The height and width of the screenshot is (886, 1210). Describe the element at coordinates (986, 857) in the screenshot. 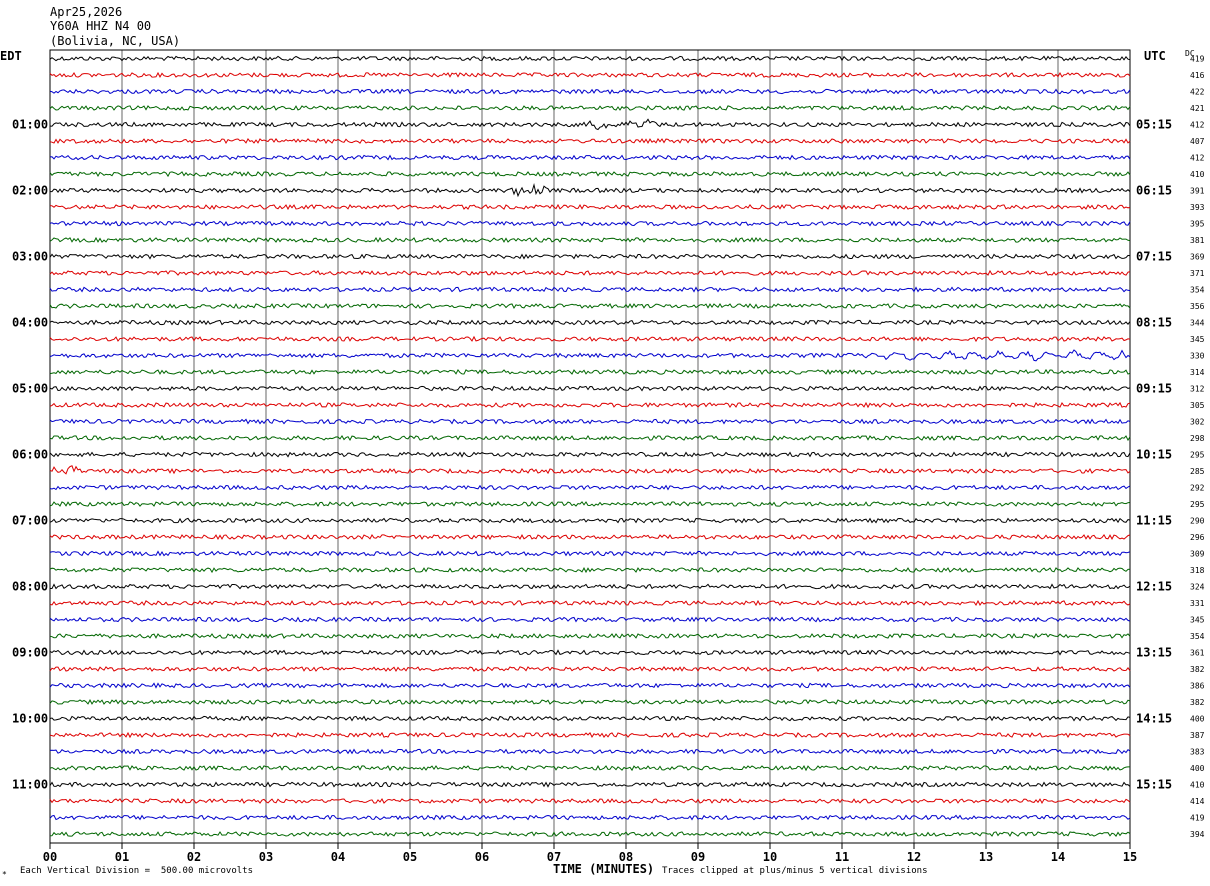

I see `x-tick-label: 13` at that location.